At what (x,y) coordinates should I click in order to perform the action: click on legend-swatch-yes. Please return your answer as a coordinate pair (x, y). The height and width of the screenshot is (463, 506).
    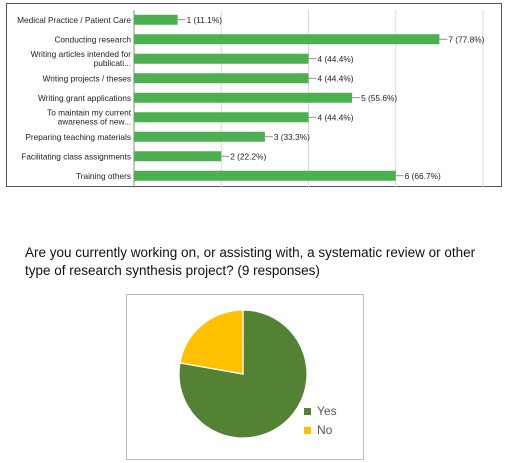
    Looking at the image, I should click on (307, 411).